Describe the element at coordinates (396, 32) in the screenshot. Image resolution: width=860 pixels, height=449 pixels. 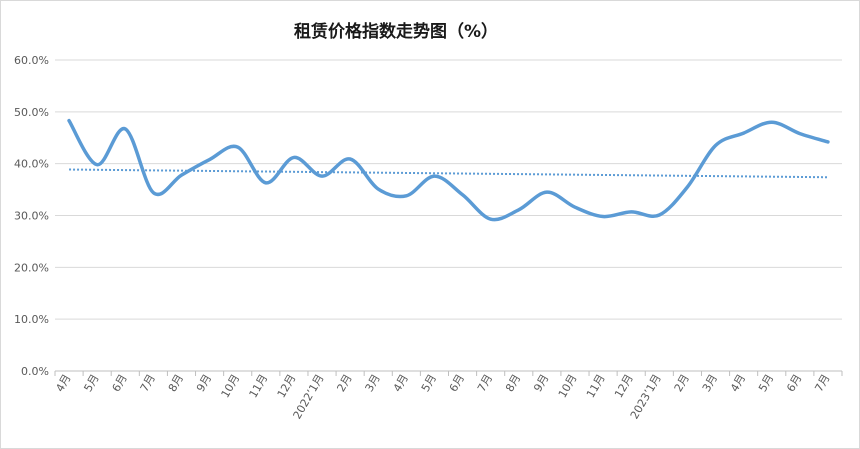
I see `chart-title: 租赁价格指数走势图（%）` at that location.